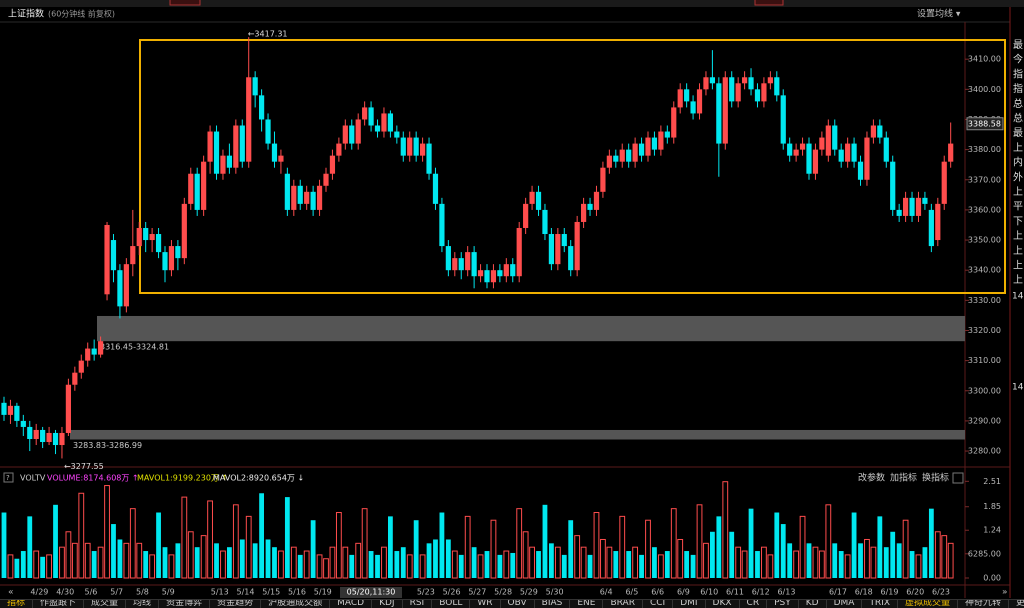 This screenshot has height=608, width=1024. What do you see at coordinates (935, 478) in the screenshot?
I see `indicator-button: 换指标` at bounding box center [935, 478].